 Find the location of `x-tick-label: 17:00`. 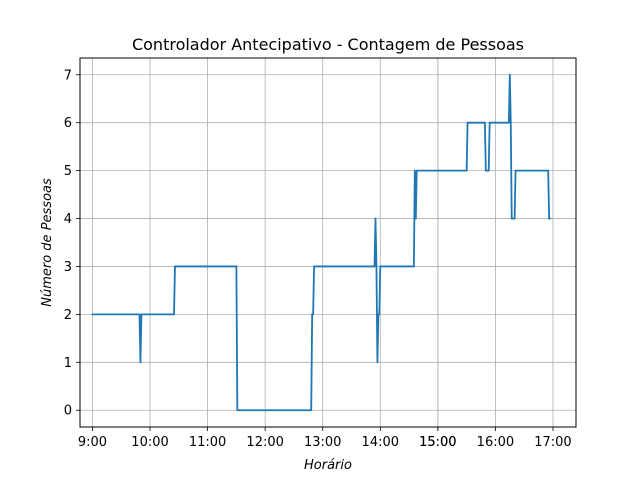

x-tick-label: 17:00 is located at coordinates (552, 442).